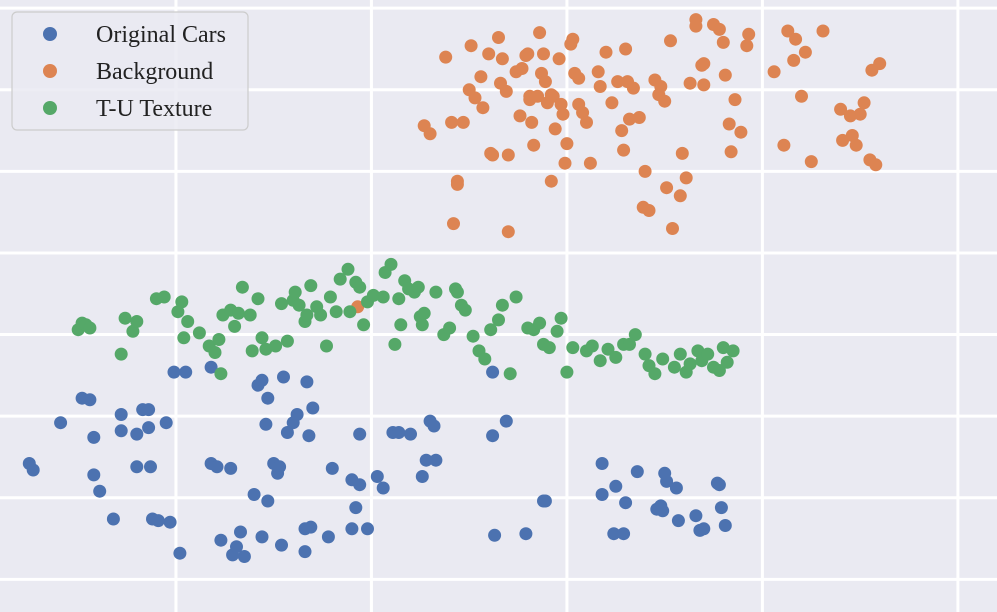  I want to click on legend-label-background: Background, so click(154, 72).